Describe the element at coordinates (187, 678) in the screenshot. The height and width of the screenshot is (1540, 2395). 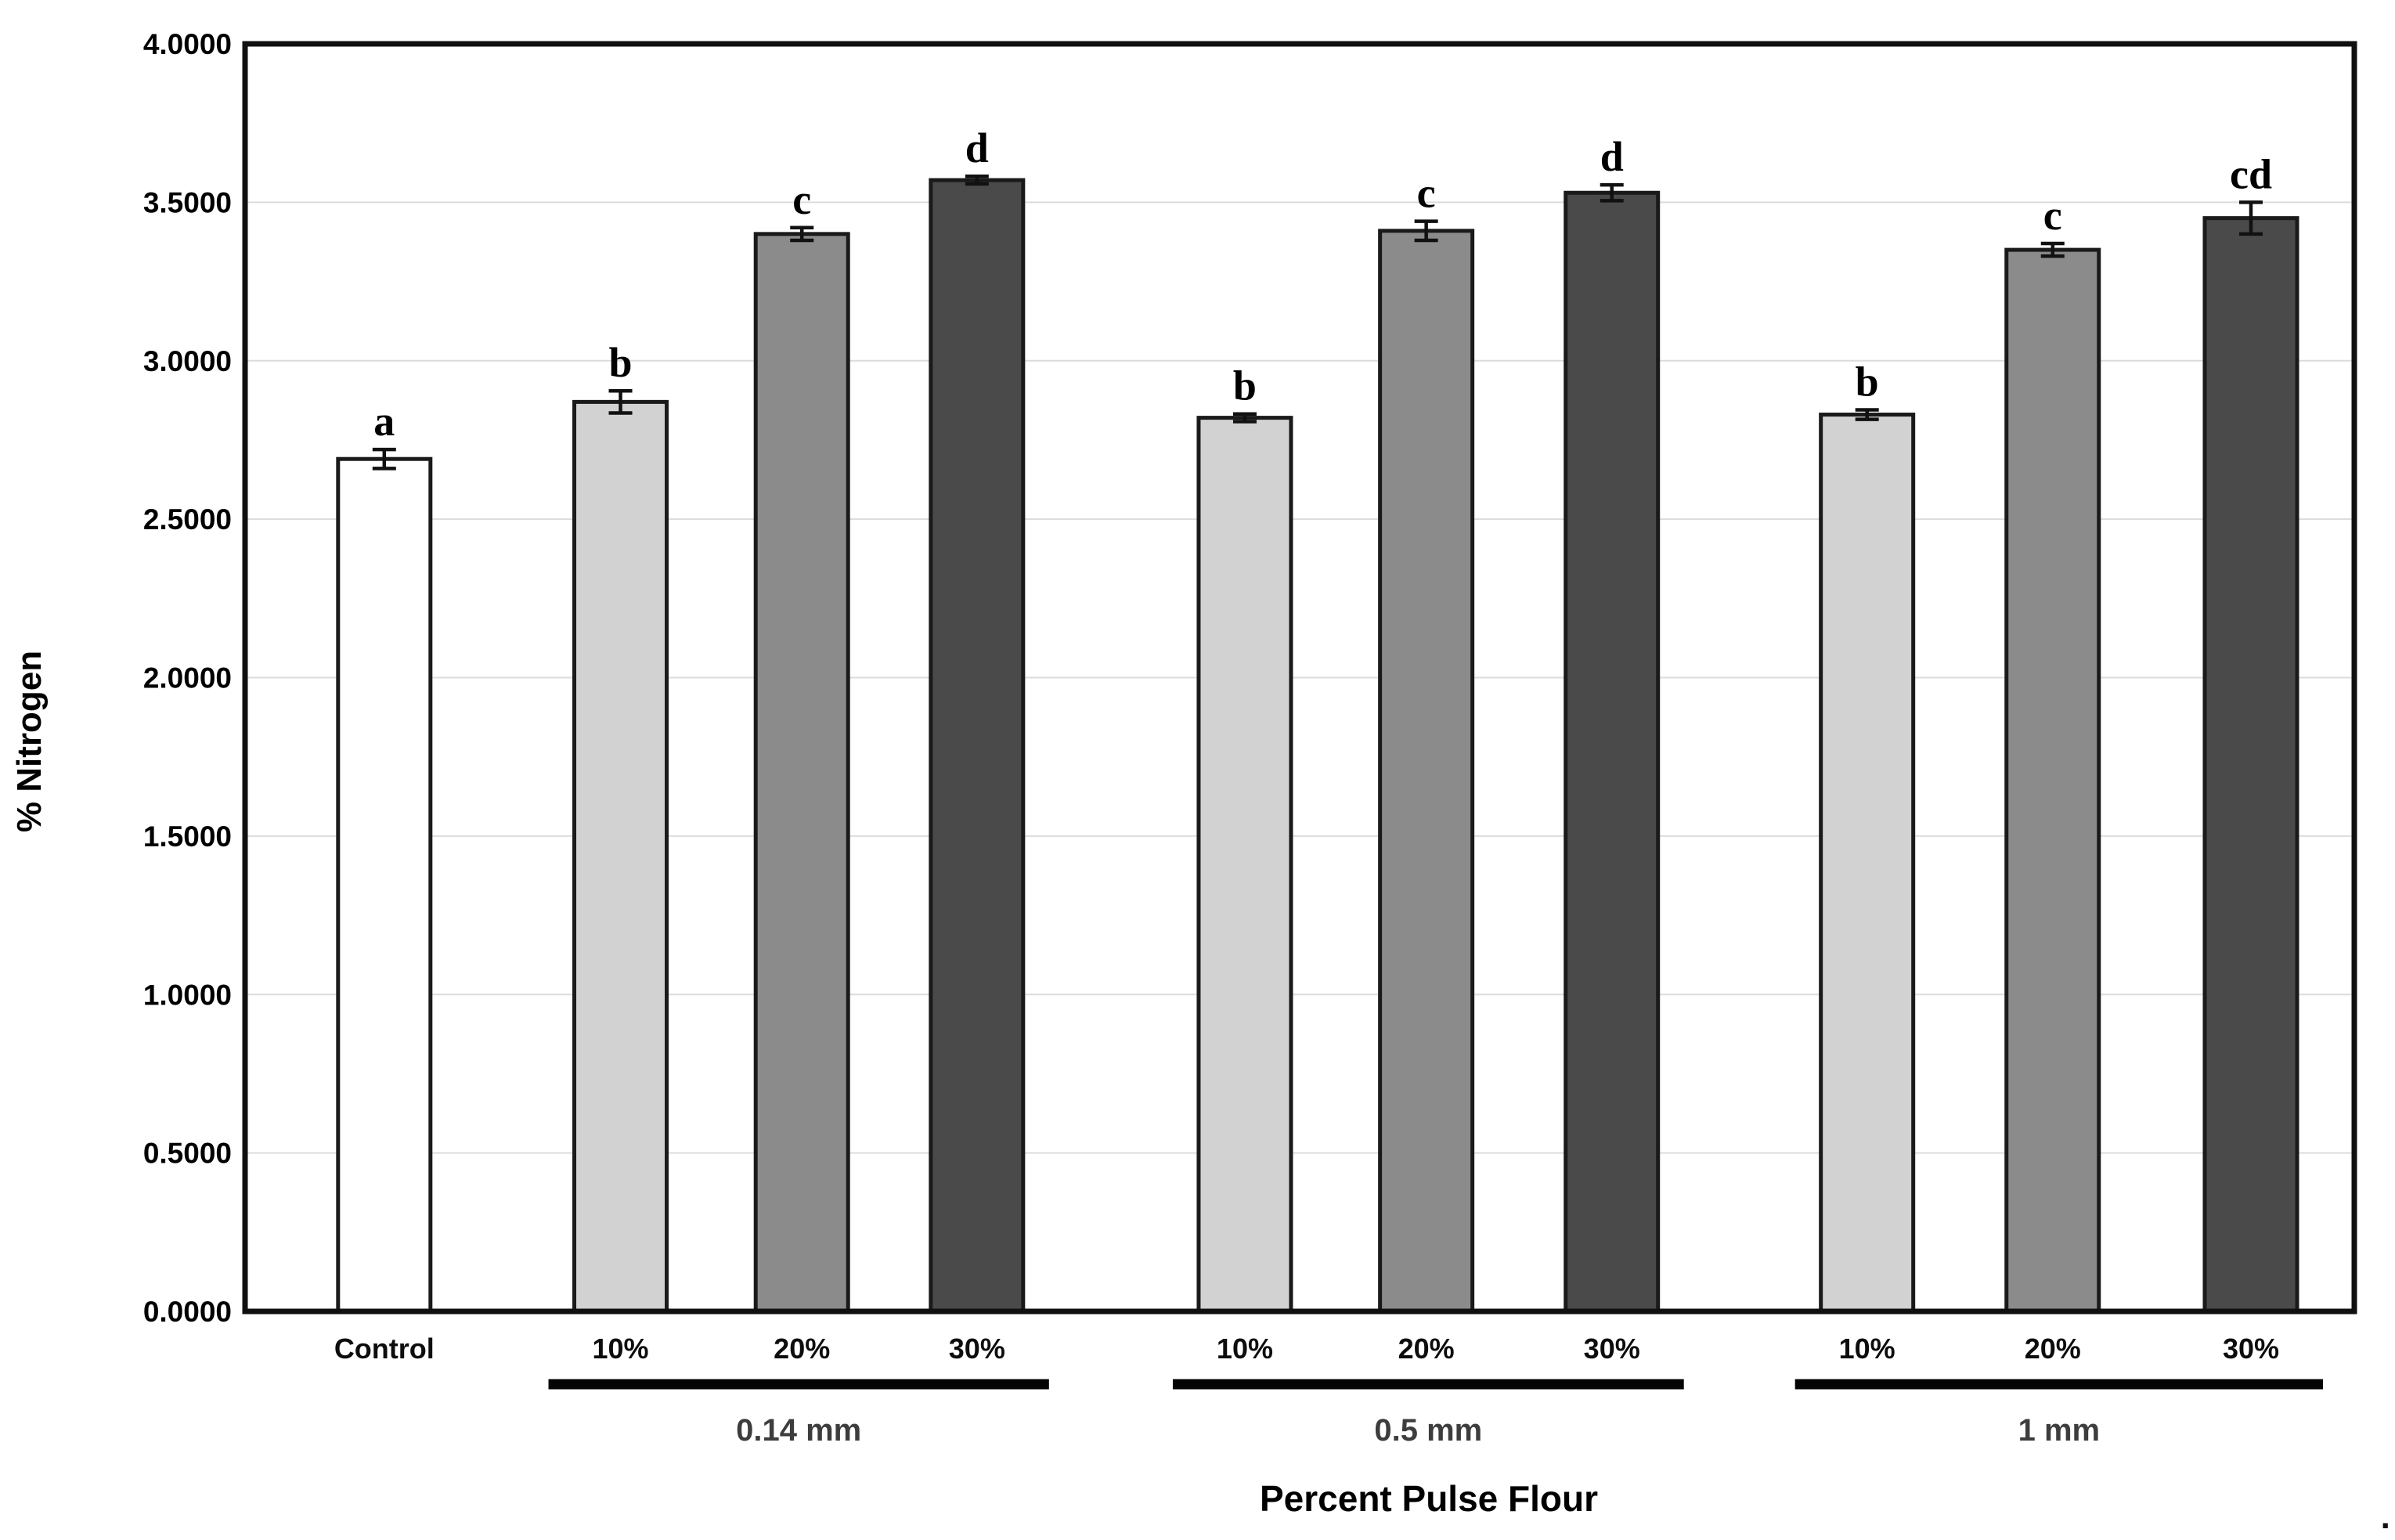
I see `y-tick-label: 2.0000` at that location.